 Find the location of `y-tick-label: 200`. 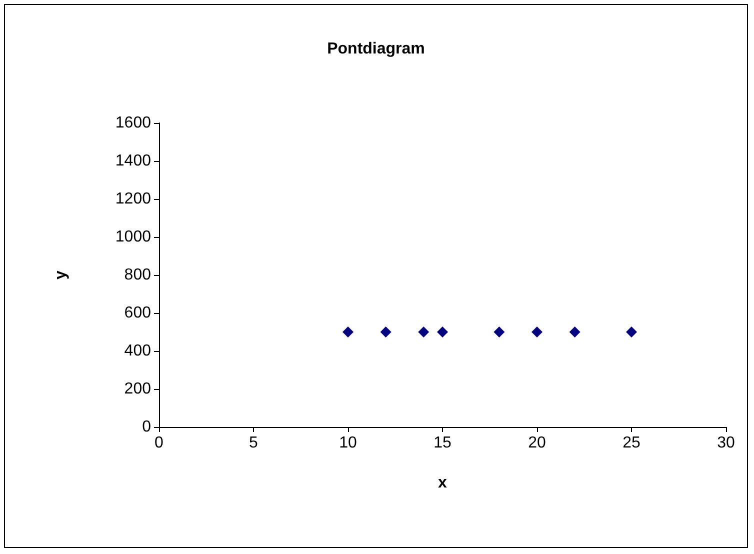

y-tick-label: 200 is located at coordinates (138, 389).